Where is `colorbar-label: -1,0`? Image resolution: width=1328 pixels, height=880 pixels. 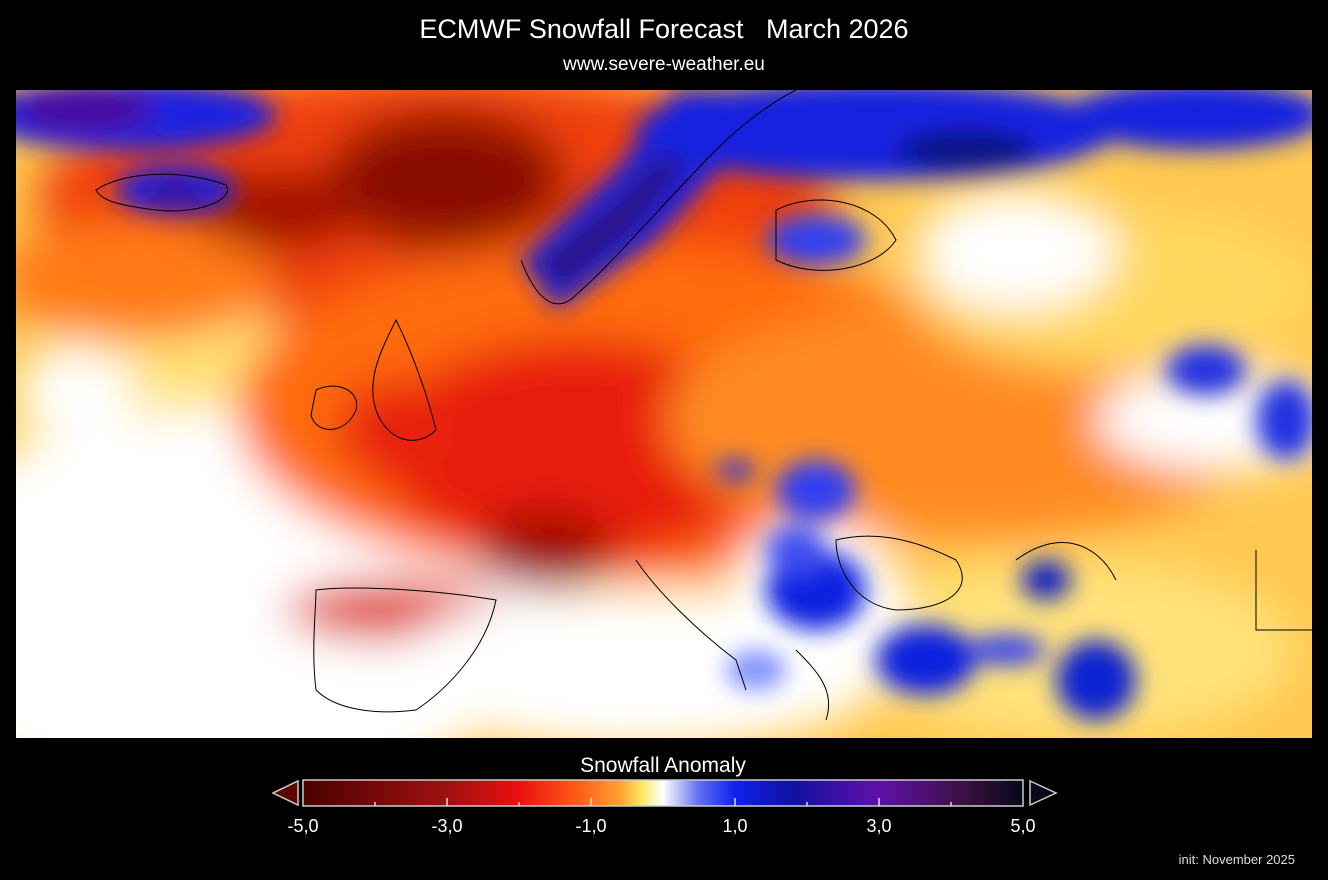
colorbar-label: -1,0 is located at coordinates (591, 826).